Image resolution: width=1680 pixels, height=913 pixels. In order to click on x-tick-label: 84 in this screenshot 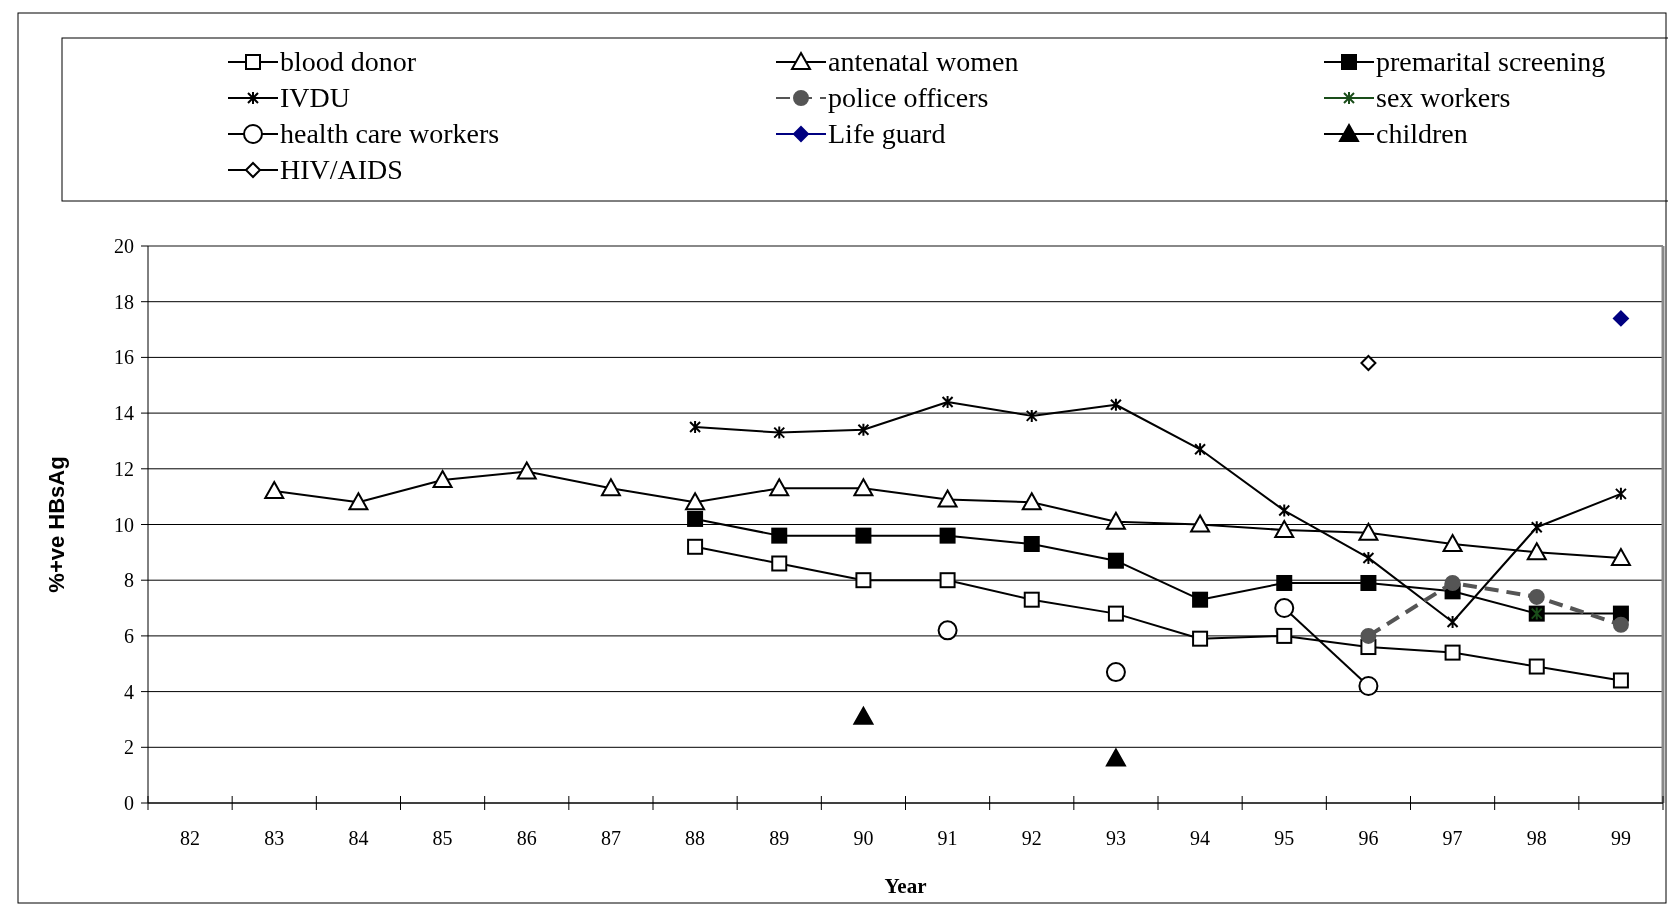, I will do `click(358, 838)`.